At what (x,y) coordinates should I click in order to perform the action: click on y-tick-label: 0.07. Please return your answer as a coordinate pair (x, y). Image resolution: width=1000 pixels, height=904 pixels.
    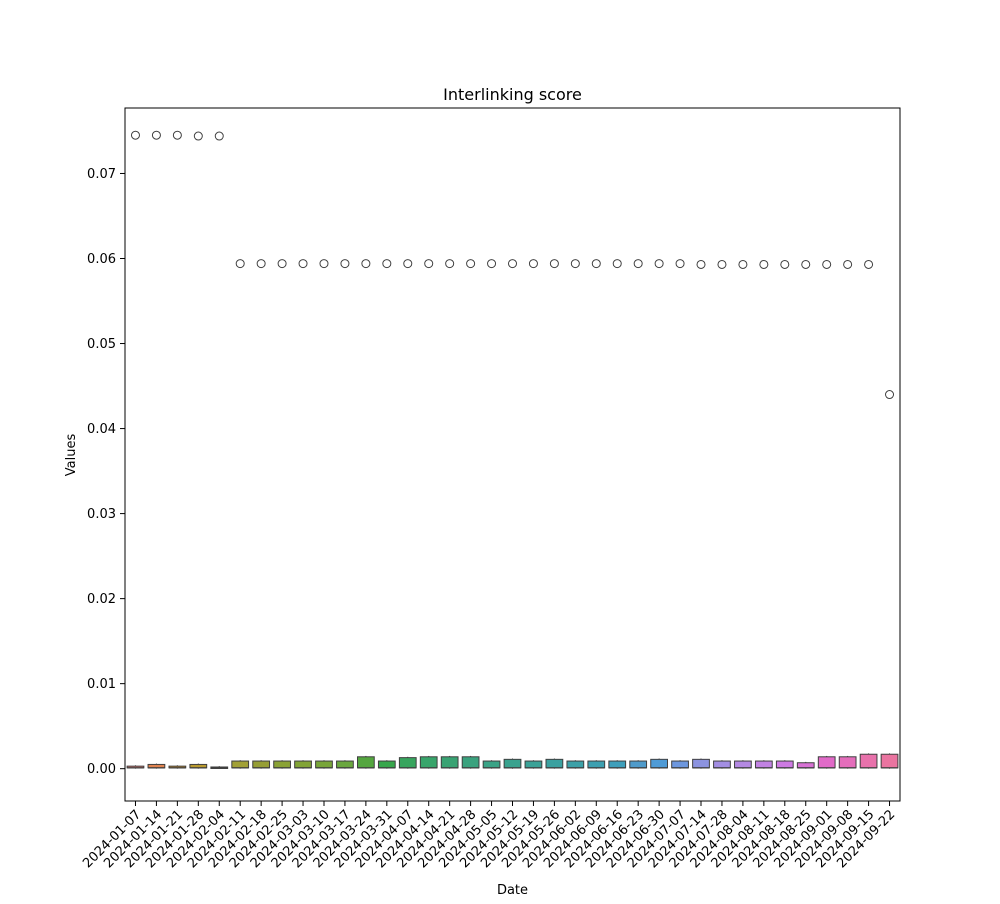
    Looking at the image, I should click on (101, 174).